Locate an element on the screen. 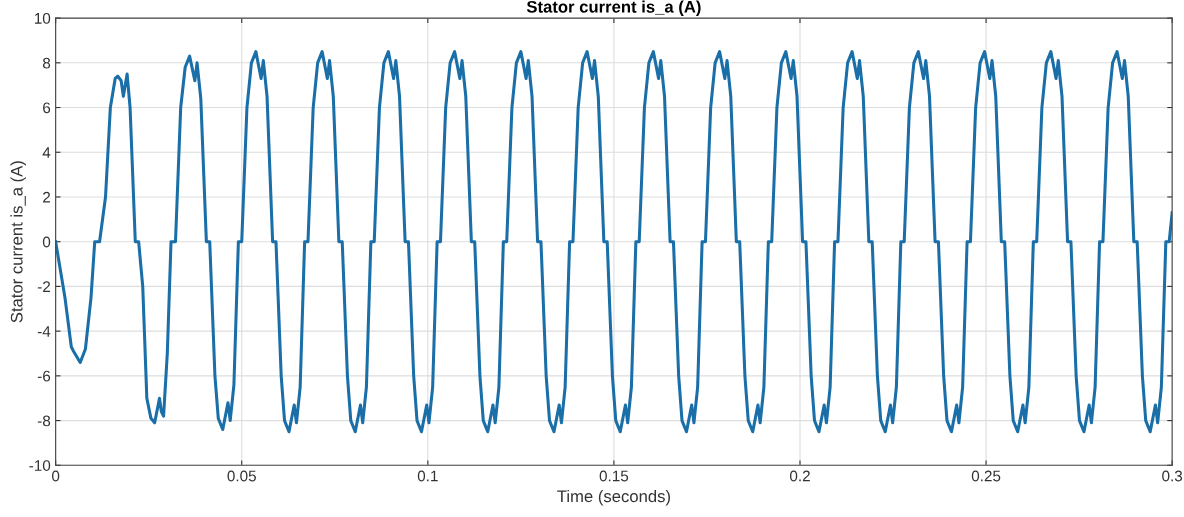  y-tick-label: 10 is located at coordinates (42, 18).